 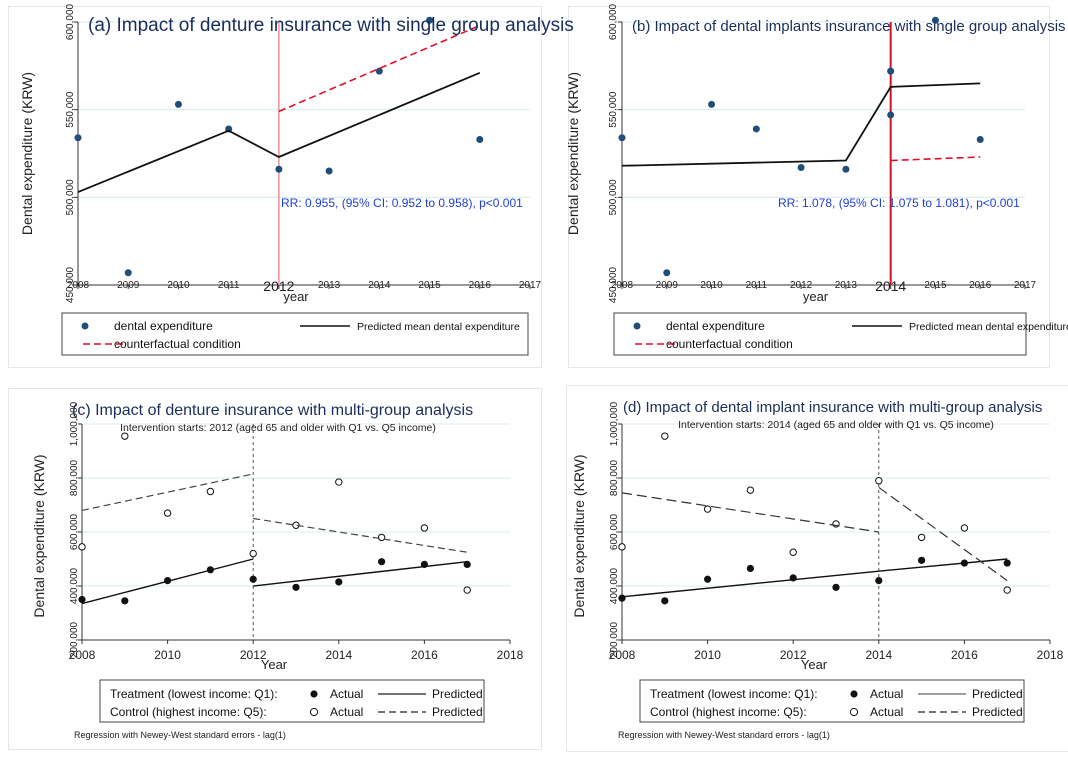 I want to click on legend-label: Predicted mean dental expenditure, so click(x=438, y=327).